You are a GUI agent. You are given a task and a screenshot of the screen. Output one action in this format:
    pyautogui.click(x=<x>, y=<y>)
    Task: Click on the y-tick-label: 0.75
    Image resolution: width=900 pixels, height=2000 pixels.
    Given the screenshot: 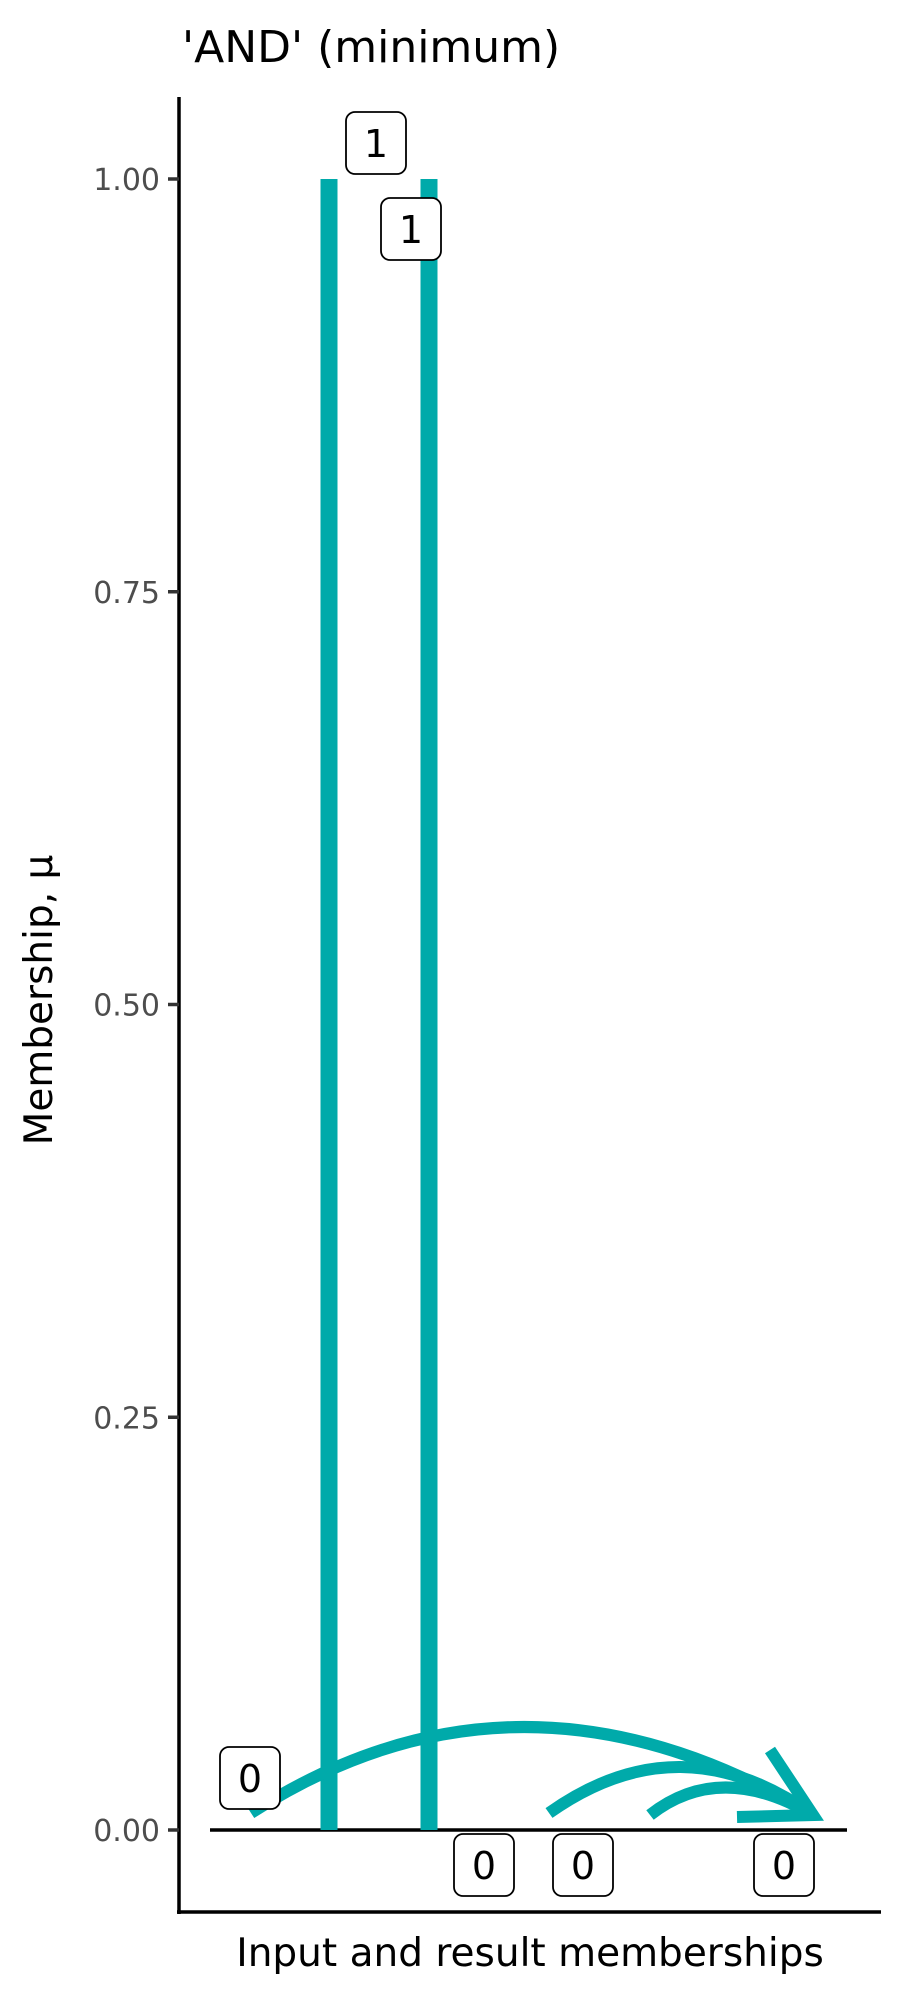 What is the action you would take?
    pyautogui.click(x=126, y=593)
    